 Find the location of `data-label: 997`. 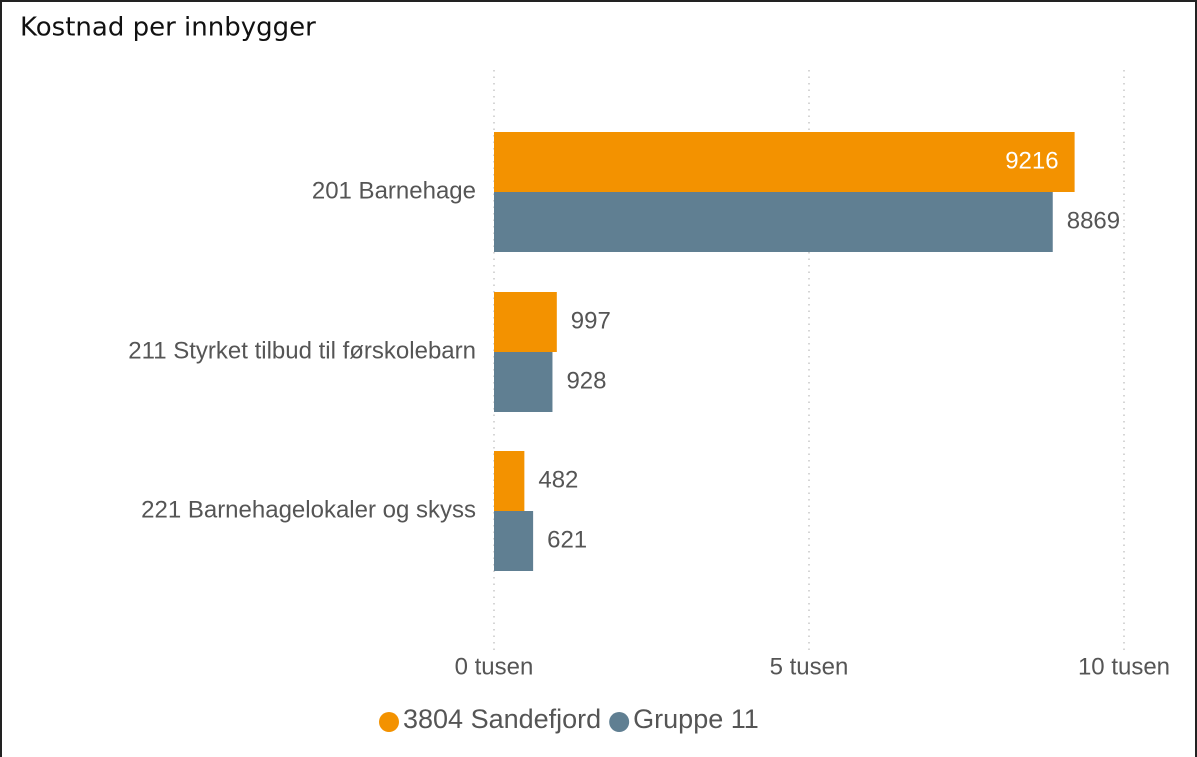

data-label: 997 is located at coordinates (591, 320).